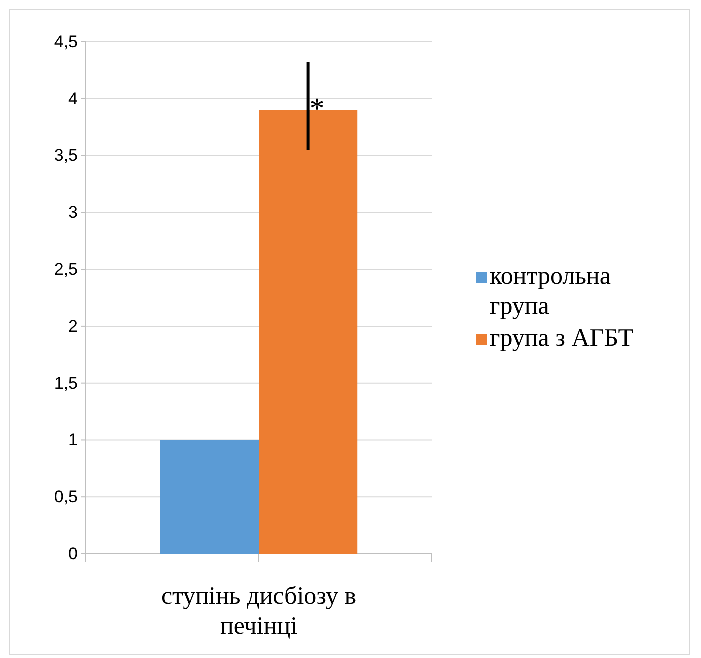 The image size is (701, 658). What do you see at coordinates (562, 338) in the screenshot?
I see `legend-label: група з АГБТ` at bounding box center [562, 338].